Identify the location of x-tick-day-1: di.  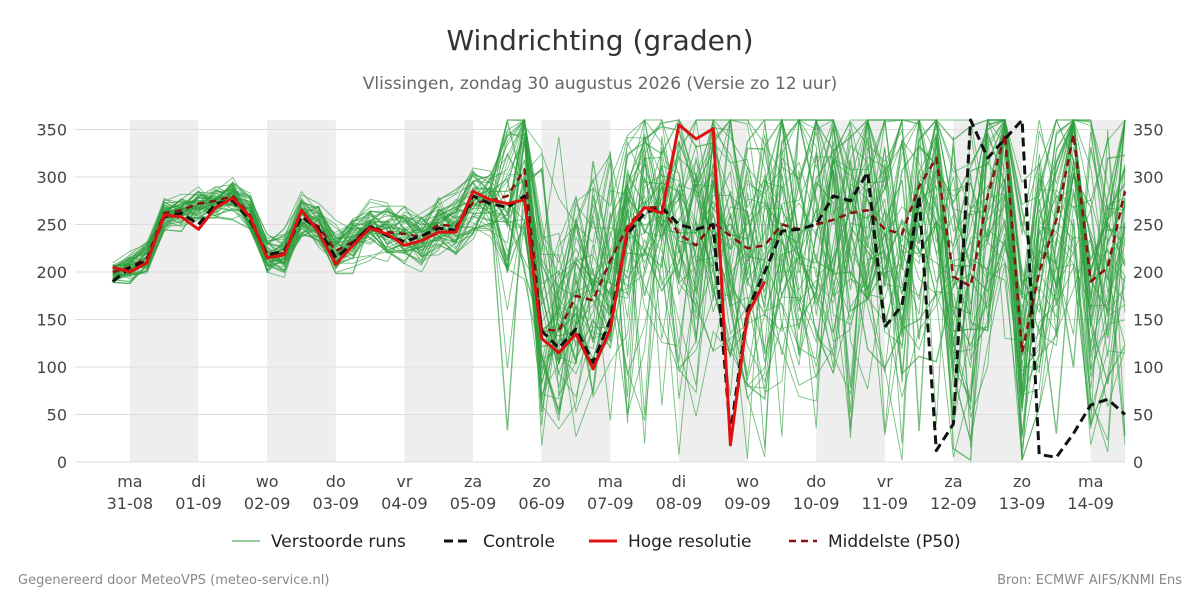
(198, 481).